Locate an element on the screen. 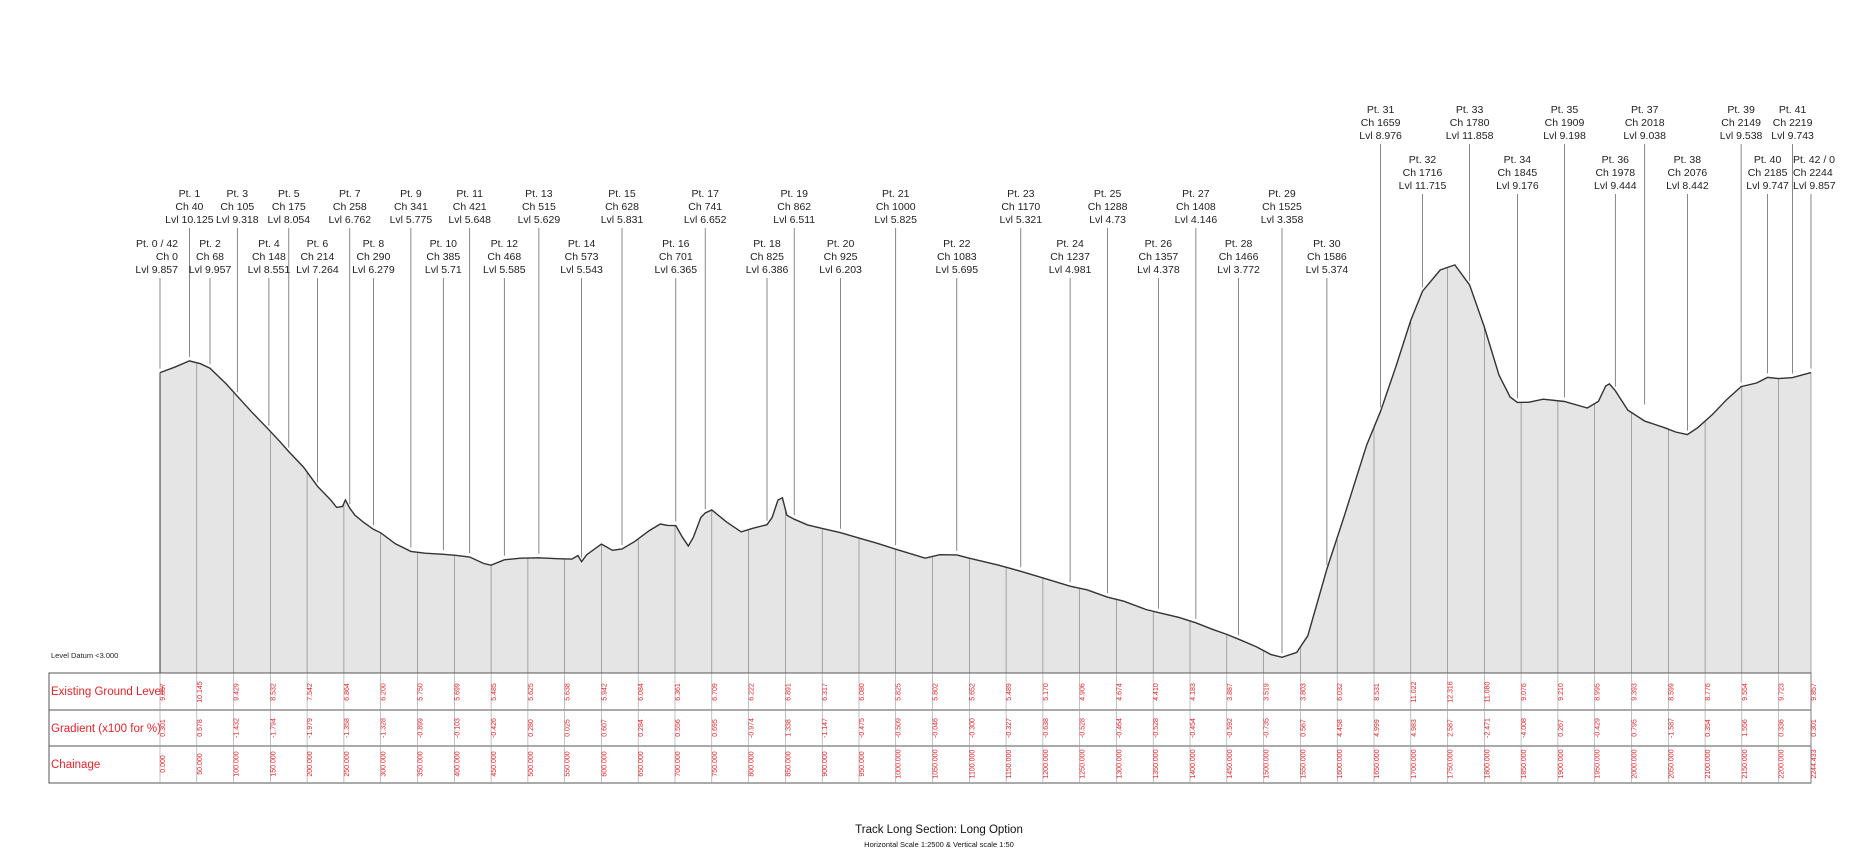  point-level: Lvl 8.551 is located at coordinates (269, 270).